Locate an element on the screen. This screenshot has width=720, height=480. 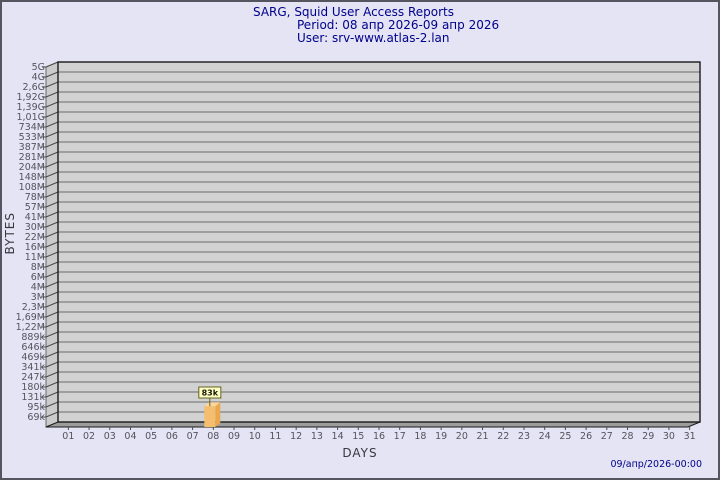
y-tick-label: 247k is located at coordinates (33, 377).